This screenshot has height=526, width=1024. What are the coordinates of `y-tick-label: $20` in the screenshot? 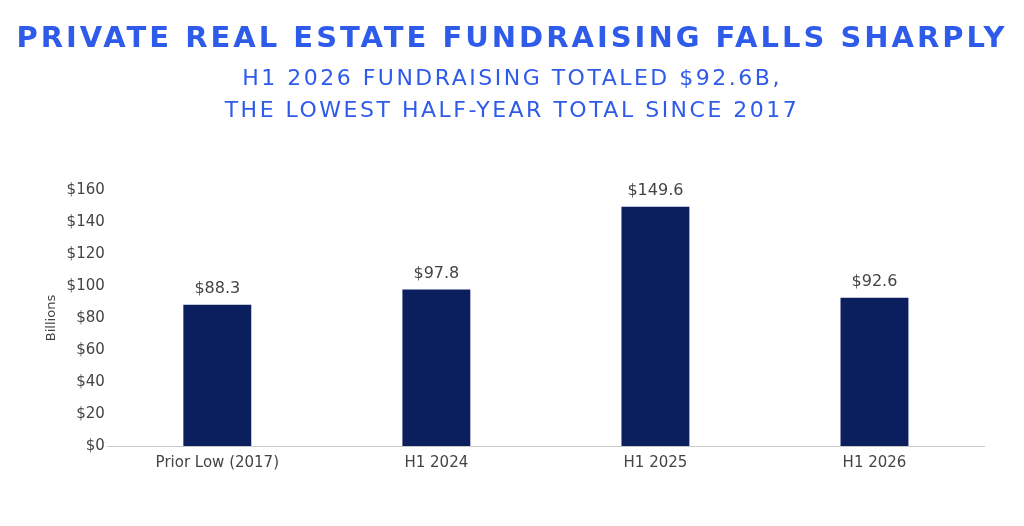 It's located at (90, 412).